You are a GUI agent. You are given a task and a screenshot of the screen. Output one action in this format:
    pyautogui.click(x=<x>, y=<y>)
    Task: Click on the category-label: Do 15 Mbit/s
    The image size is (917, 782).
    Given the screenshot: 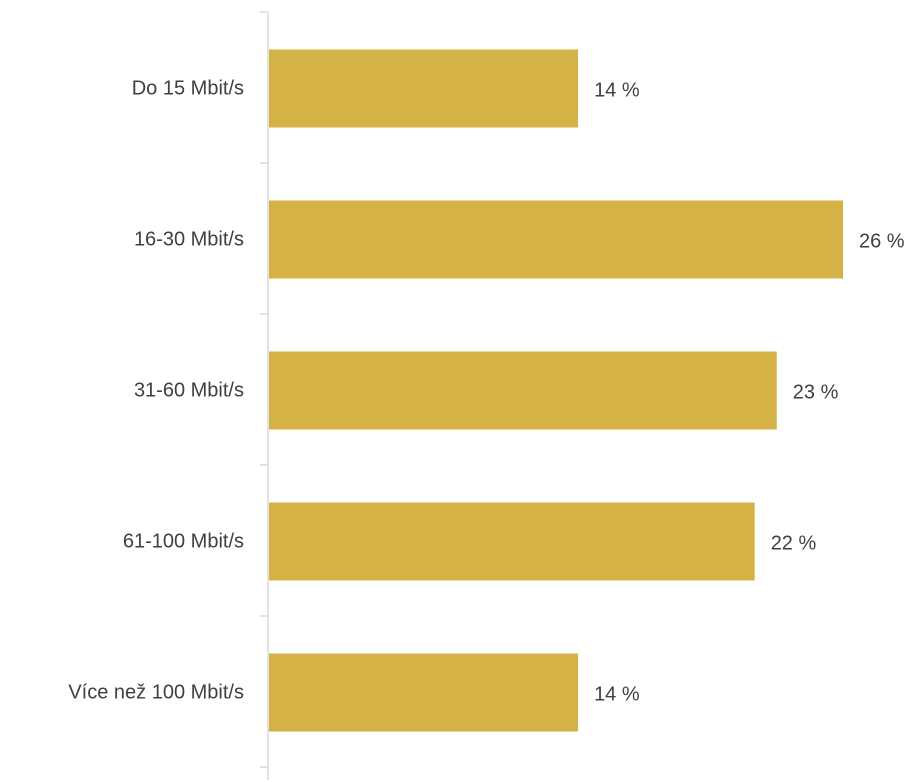 What is the action you would take?
    pyautogui.click(x=188, y=89)
    